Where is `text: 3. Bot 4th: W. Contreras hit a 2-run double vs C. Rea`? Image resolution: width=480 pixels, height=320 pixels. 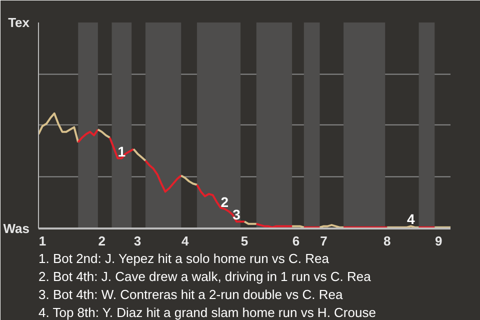 text: 3. Bot 4th: W. Contreras hit a 2-run double vs C. Rea is located at coordinates (191, 294).